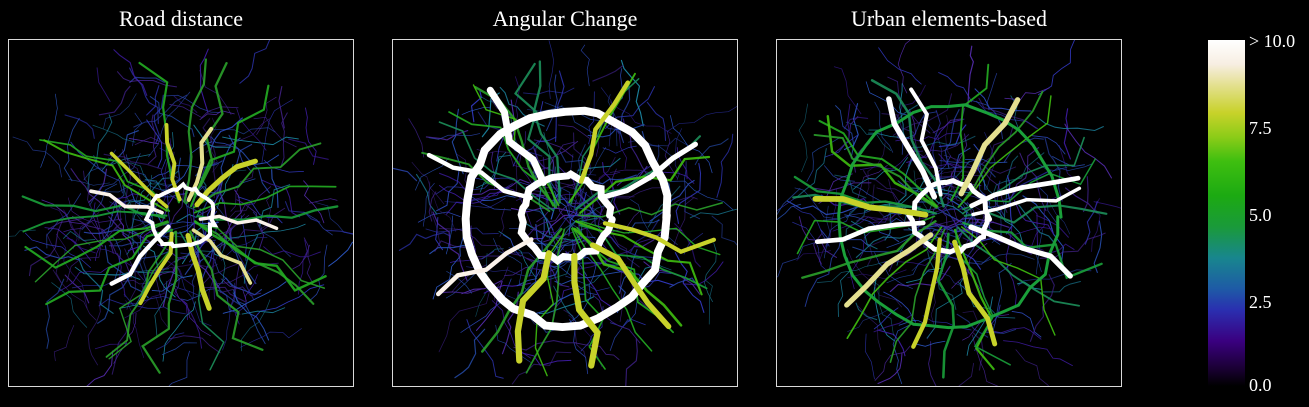 The height and width of the screenshot is (407, 1309). Describe the element at coordinates (1226, 213) in the screenshot. I see `colorbar` at that location.